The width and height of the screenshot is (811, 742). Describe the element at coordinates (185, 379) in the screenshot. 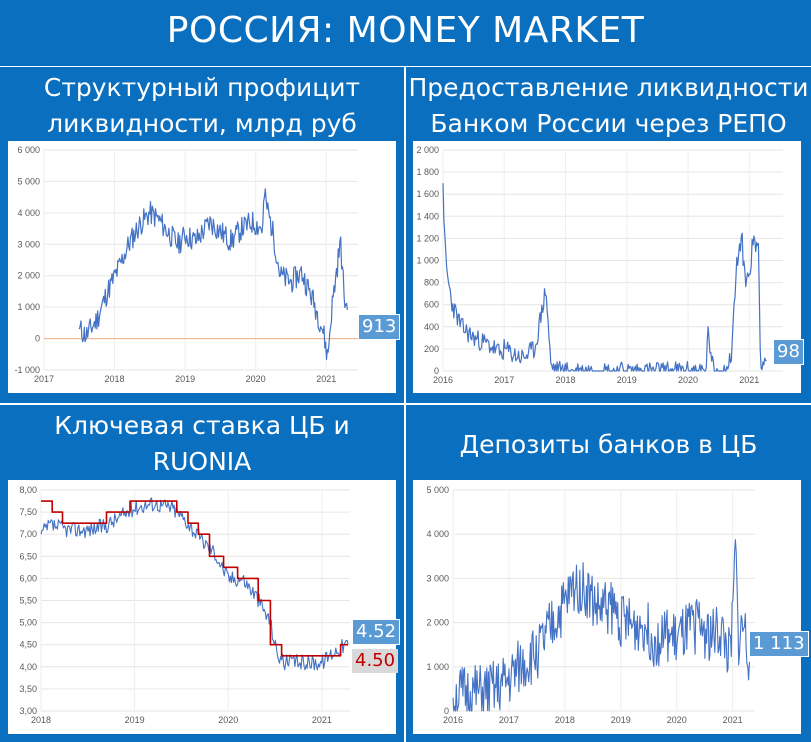

I see `liquidity-x-tick-label: 2019` at that location.